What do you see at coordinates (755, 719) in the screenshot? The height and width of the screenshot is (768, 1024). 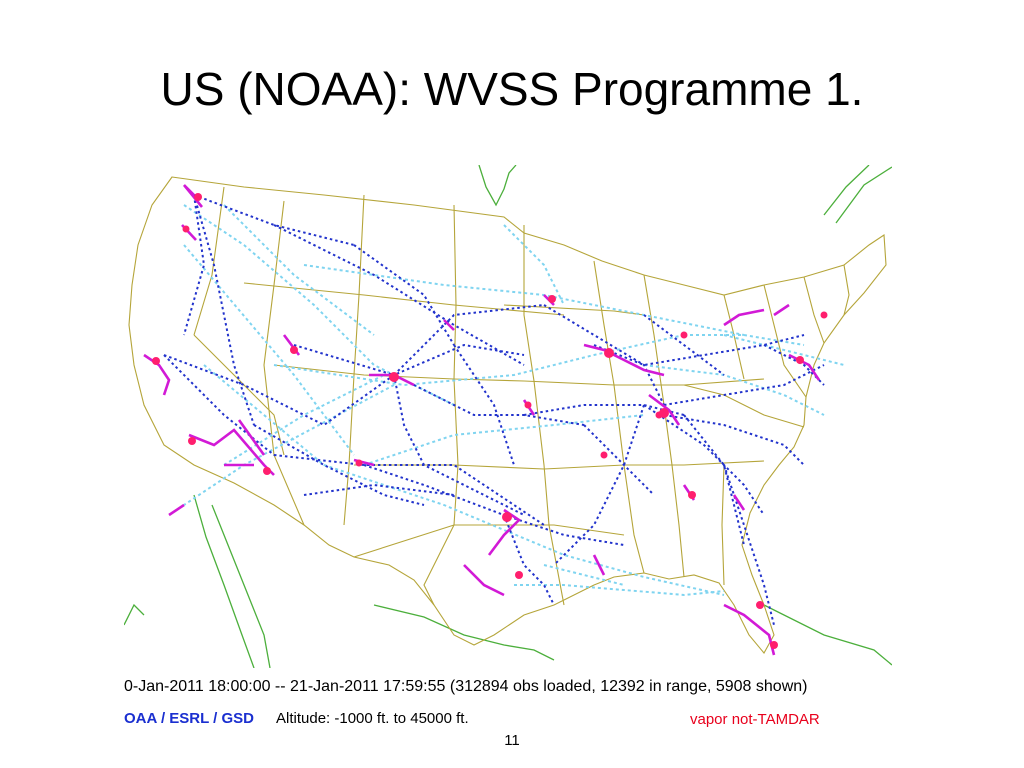 I see `legend-label: vapor not-TAMDAR` at bounding box center [755, 719].